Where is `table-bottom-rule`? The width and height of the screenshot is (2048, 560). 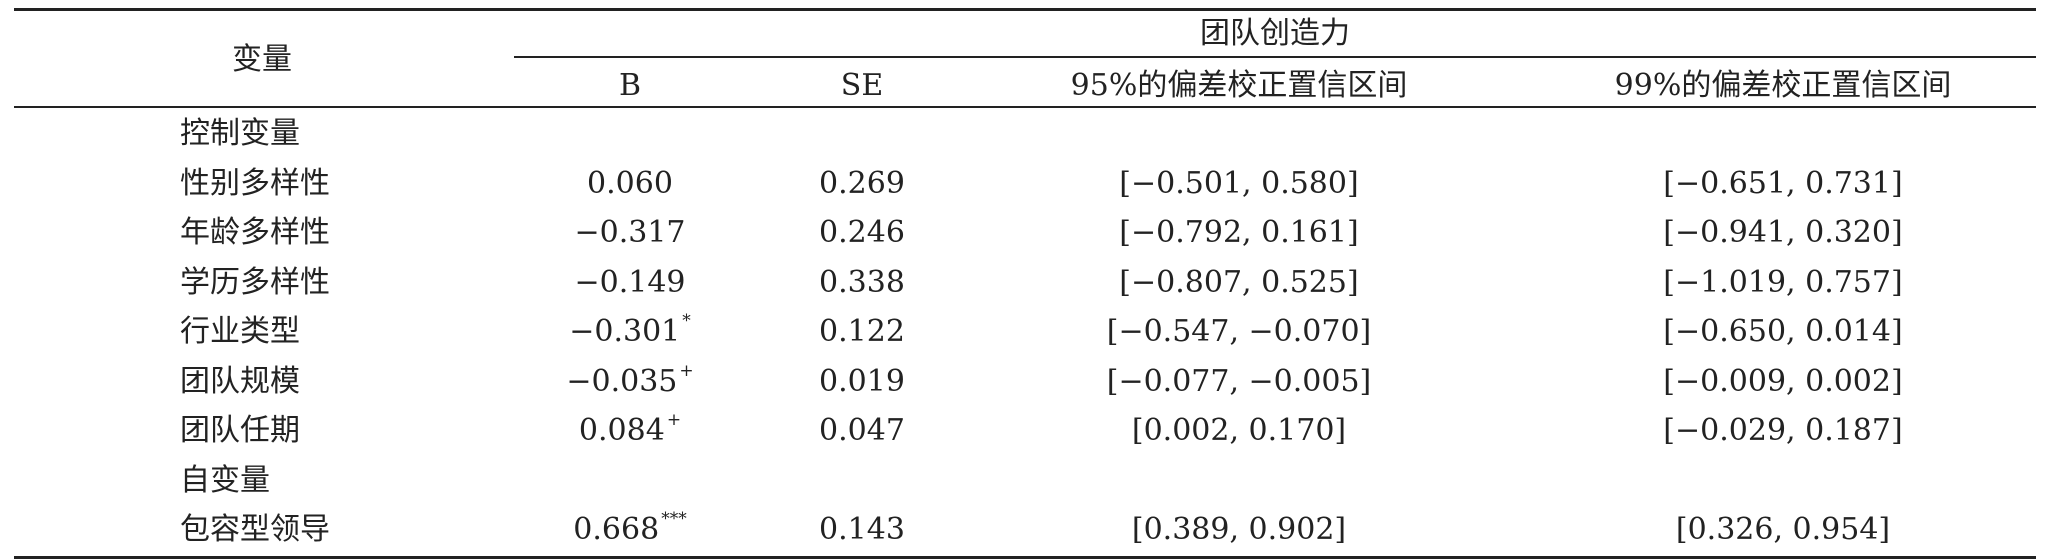
table-bottom-rule is located at coordinates (1025, 557).